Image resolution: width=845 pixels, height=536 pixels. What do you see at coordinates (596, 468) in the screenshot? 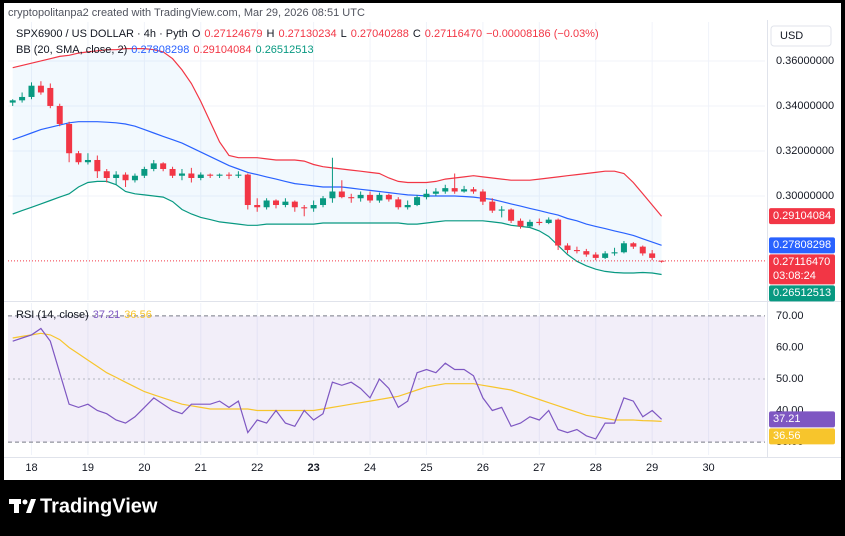
I see `x-tick-label: 28` at bounding box center [596, 468].